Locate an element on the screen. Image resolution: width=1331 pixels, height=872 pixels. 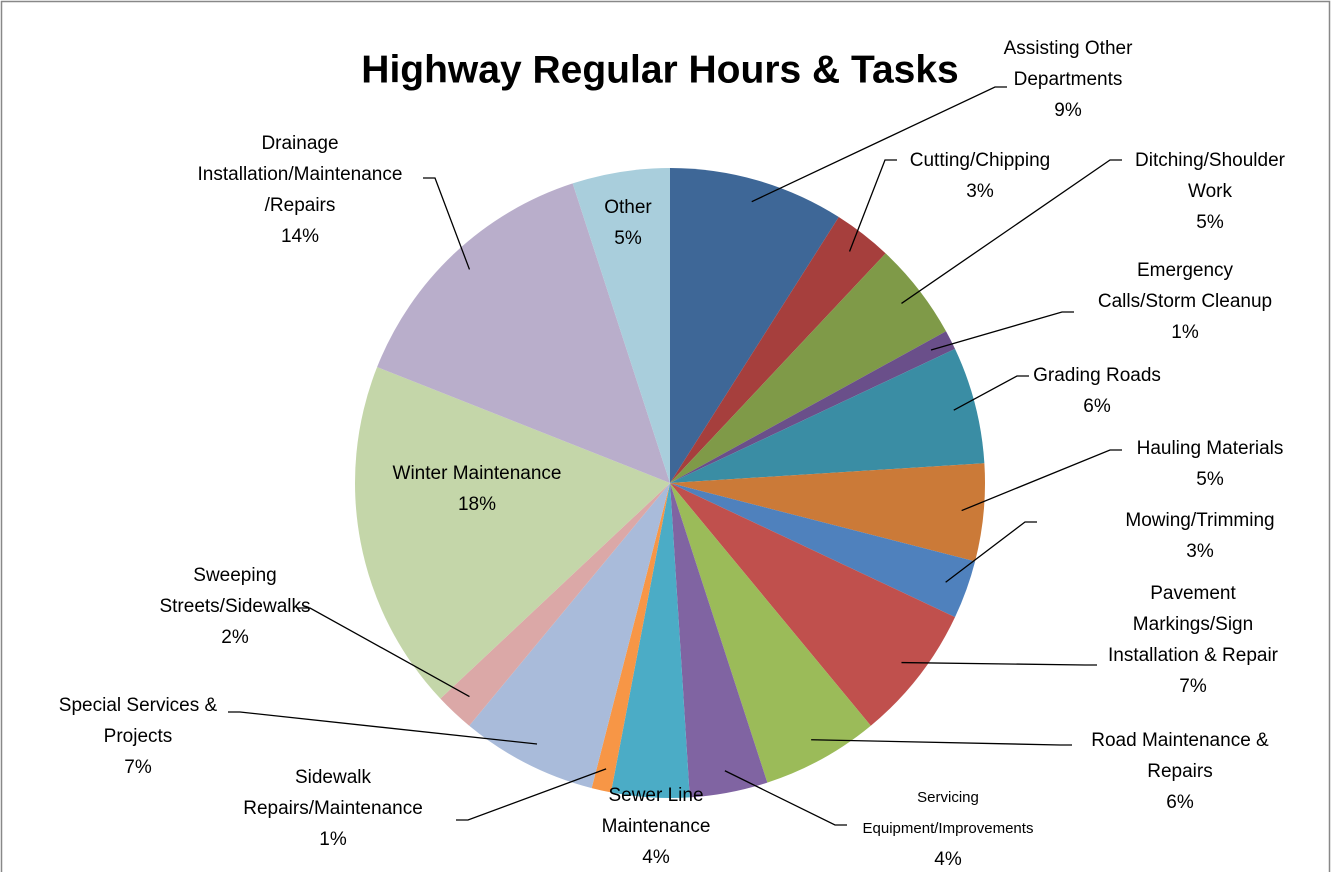
category-label: Ditching/Shoulder Work is located at coordinates (1210, 176).